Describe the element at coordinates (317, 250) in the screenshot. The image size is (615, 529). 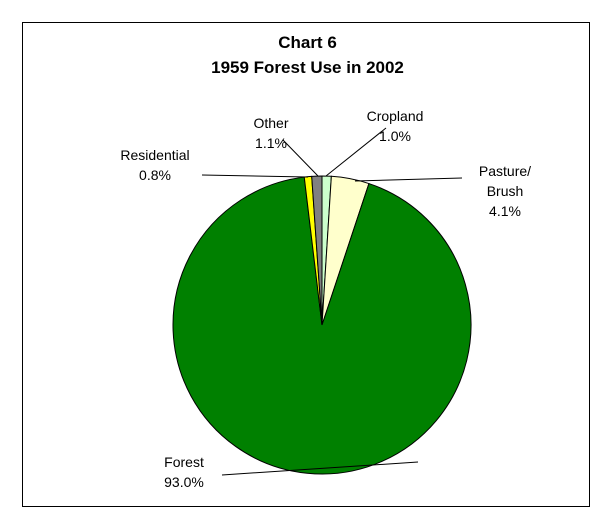
I see `pie-slice-other` at that location.